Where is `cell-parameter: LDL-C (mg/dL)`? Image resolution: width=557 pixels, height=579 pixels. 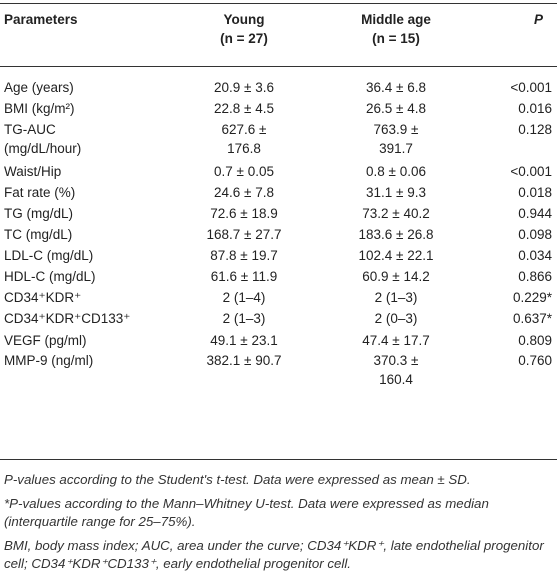
cell-parameter: LDL-C (mg/dL) is located at coordinates (84, 256).